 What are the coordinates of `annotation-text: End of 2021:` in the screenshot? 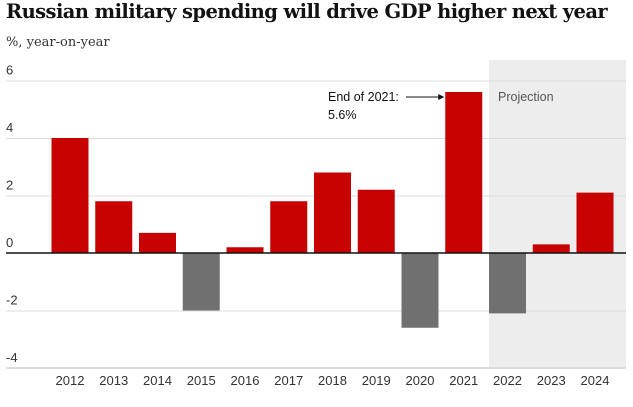 It's located at (363, 97).